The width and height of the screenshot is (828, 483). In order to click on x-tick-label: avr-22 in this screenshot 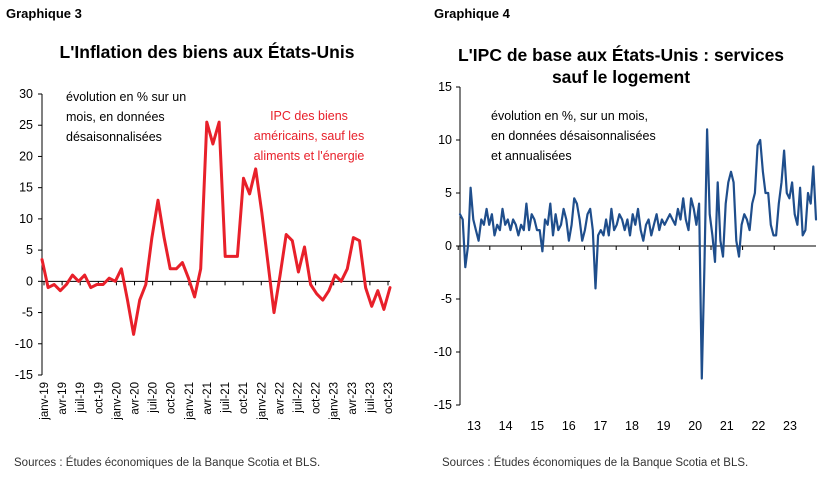, I will do `click(280, 398)`.